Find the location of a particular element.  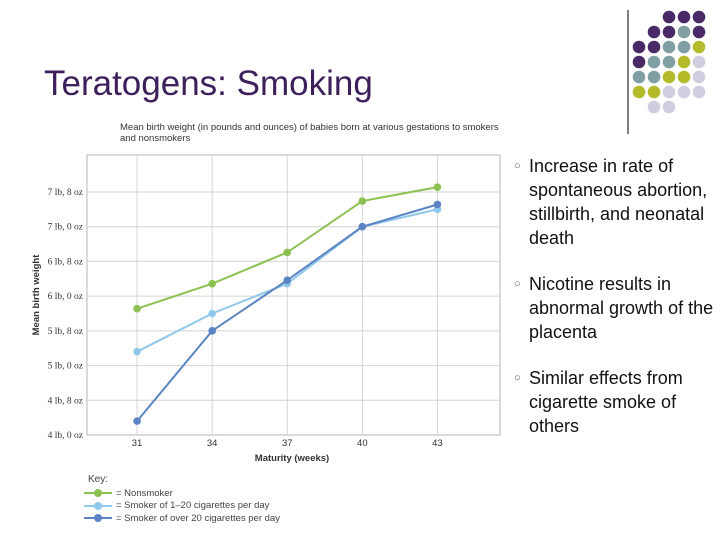

y-tick-label: 4 lb, 8 oz is located at coordinates (65, 401).